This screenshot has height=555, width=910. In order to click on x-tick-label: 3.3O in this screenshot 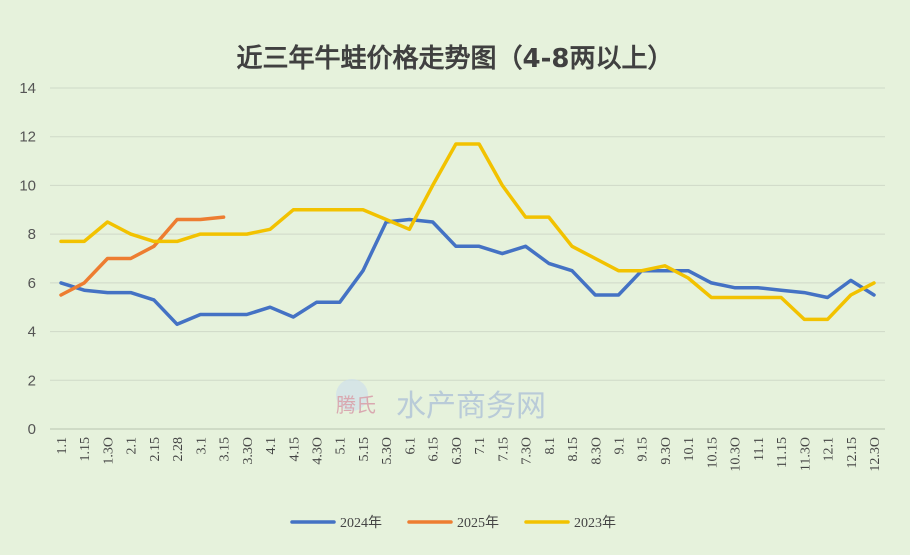, I will do `click(248, 451)`.